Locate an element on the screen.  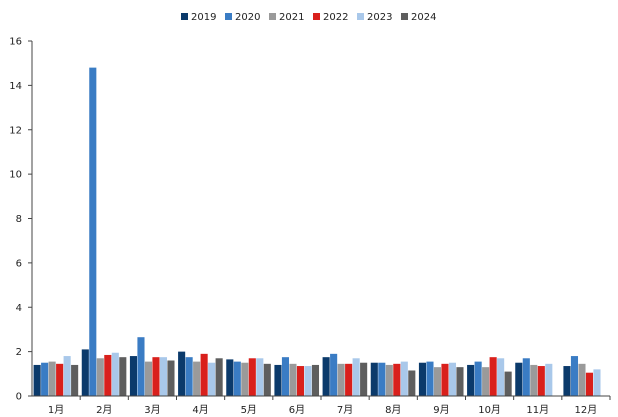
legend-label: 2021 is located at coordinates (291, 17).